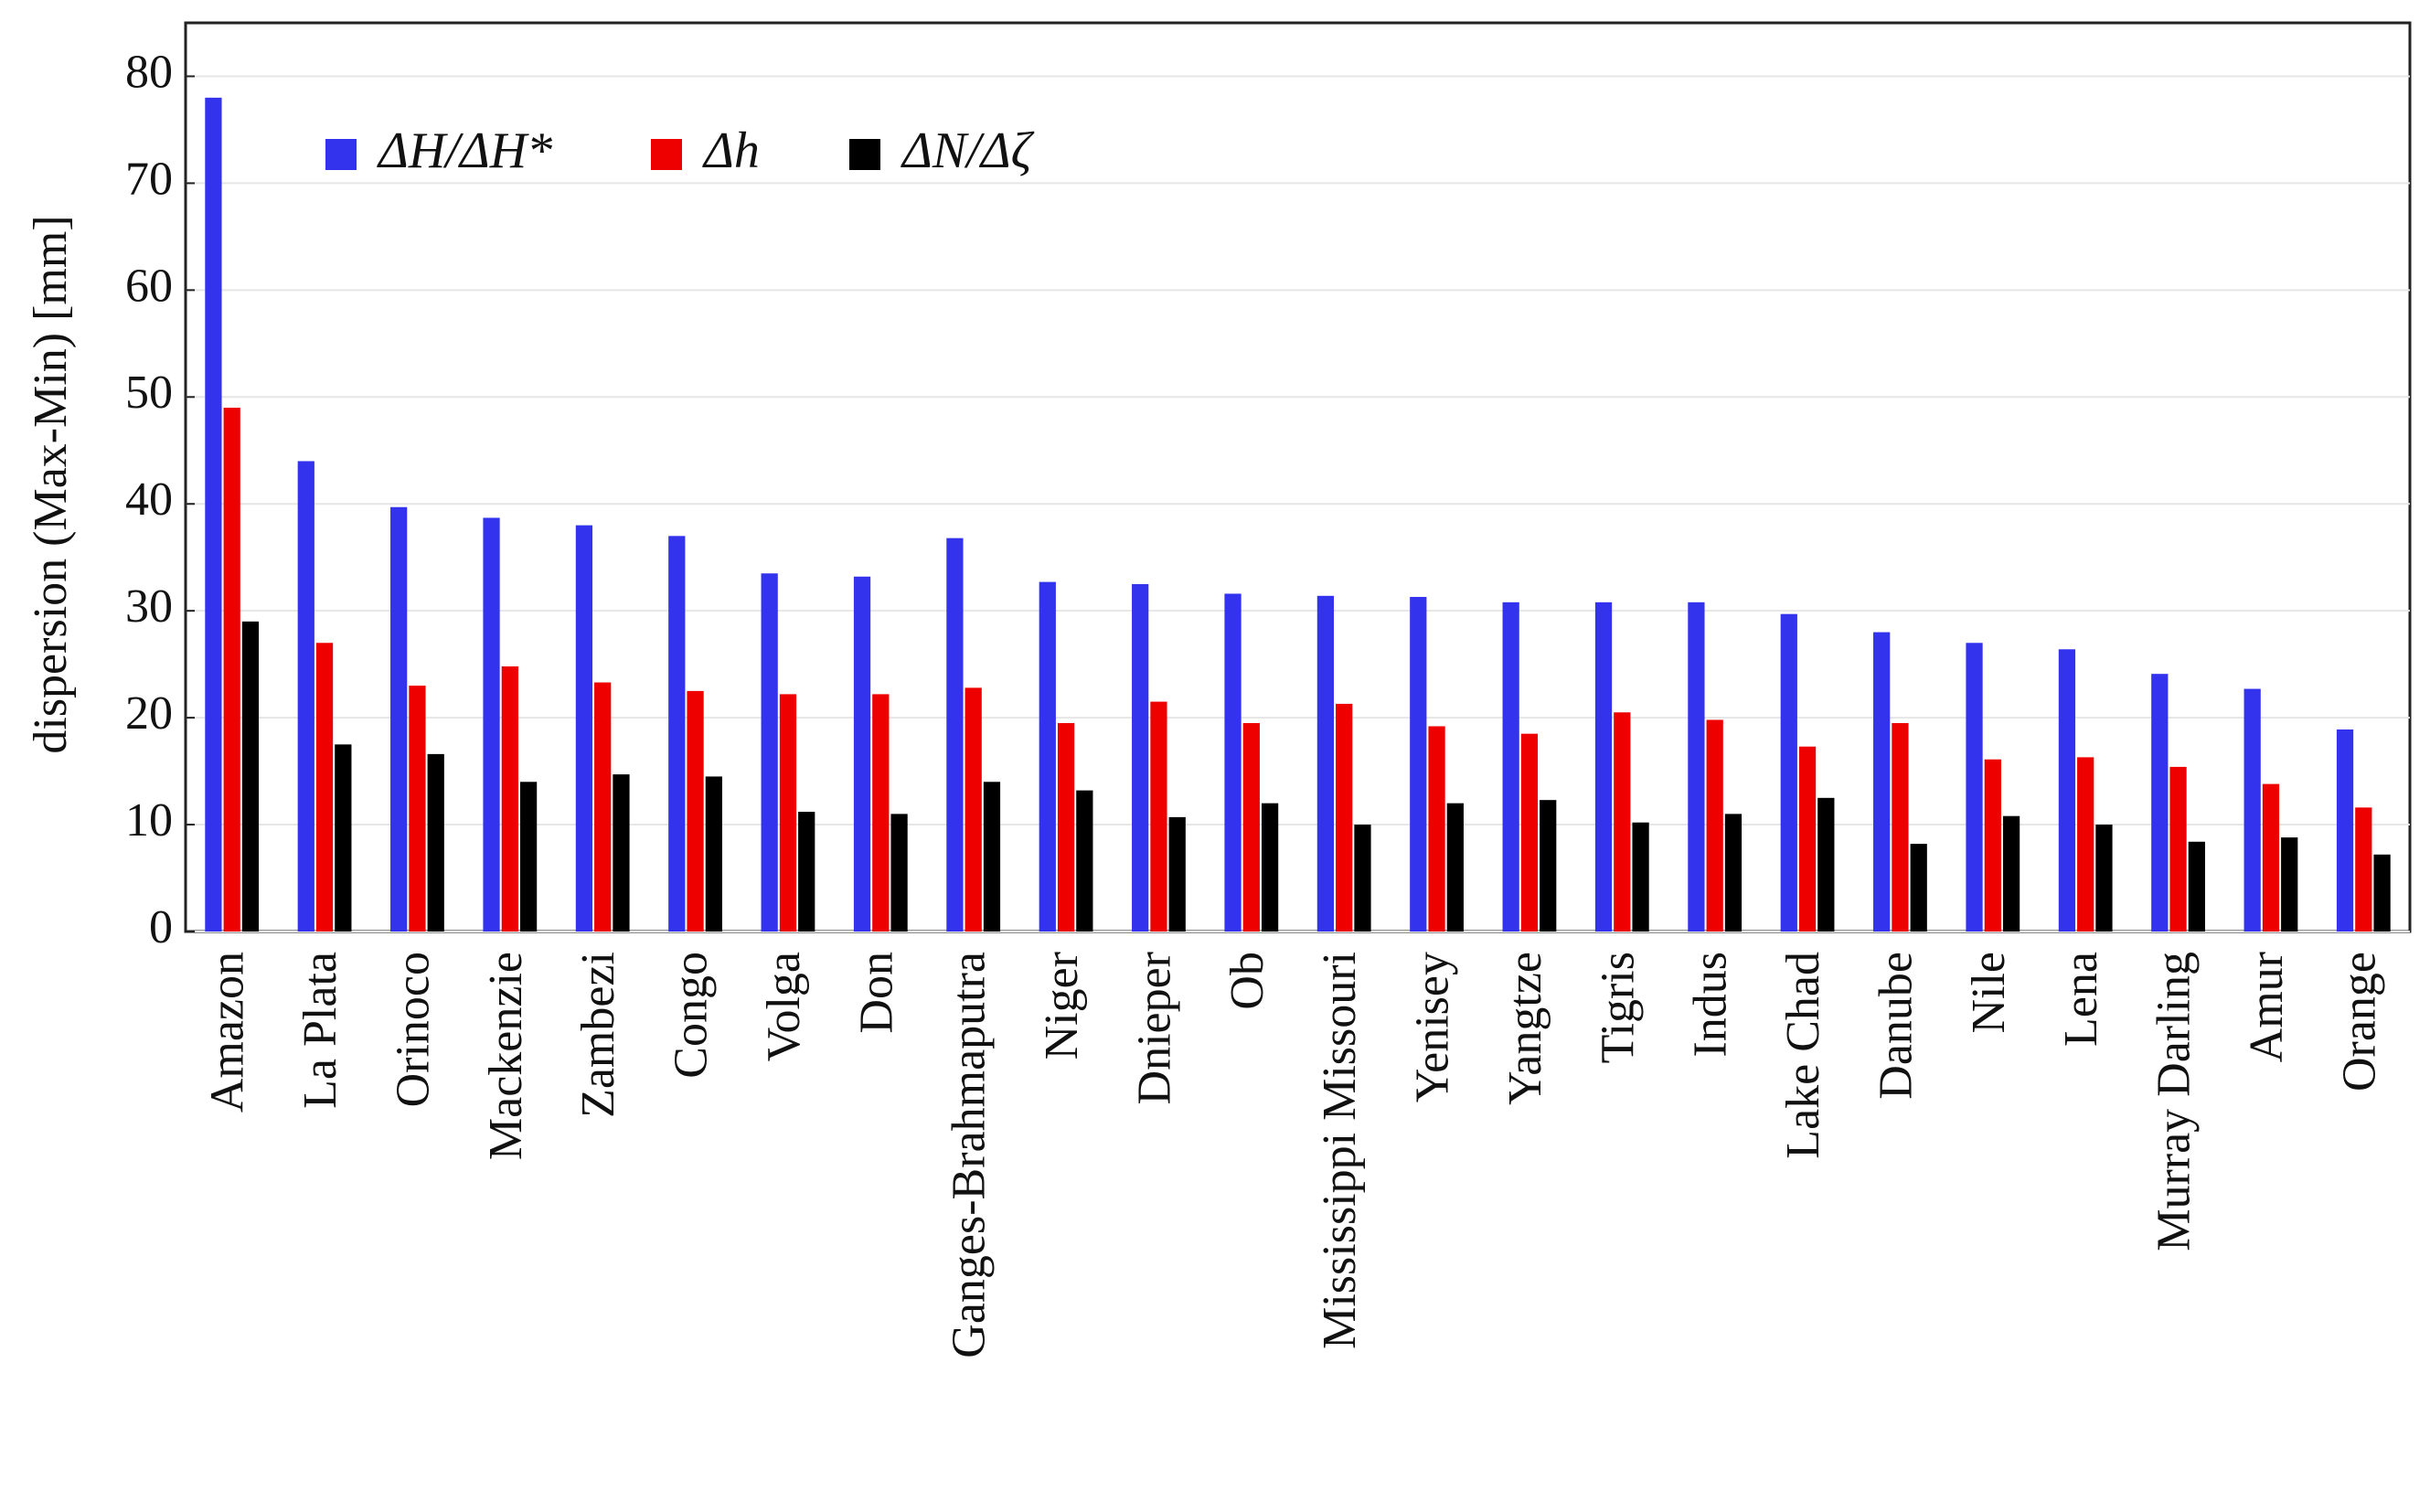 The width and height of the screenshot is (2430, 1512). Describe the element at coordinates (731, 150) in the screenshot. I see `legend-label: Δh` at that location.